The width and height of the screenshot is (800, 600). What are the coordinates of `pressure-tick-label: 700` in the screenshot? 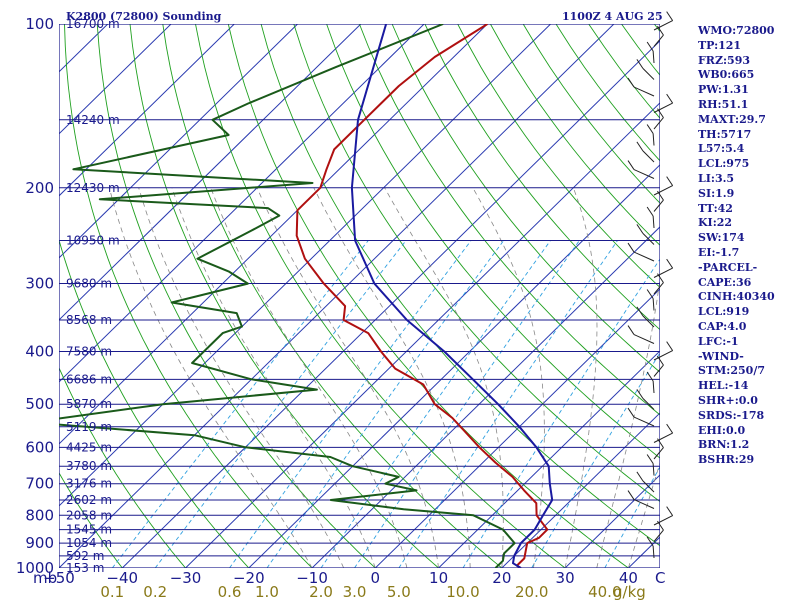 It's located at (39, 484).